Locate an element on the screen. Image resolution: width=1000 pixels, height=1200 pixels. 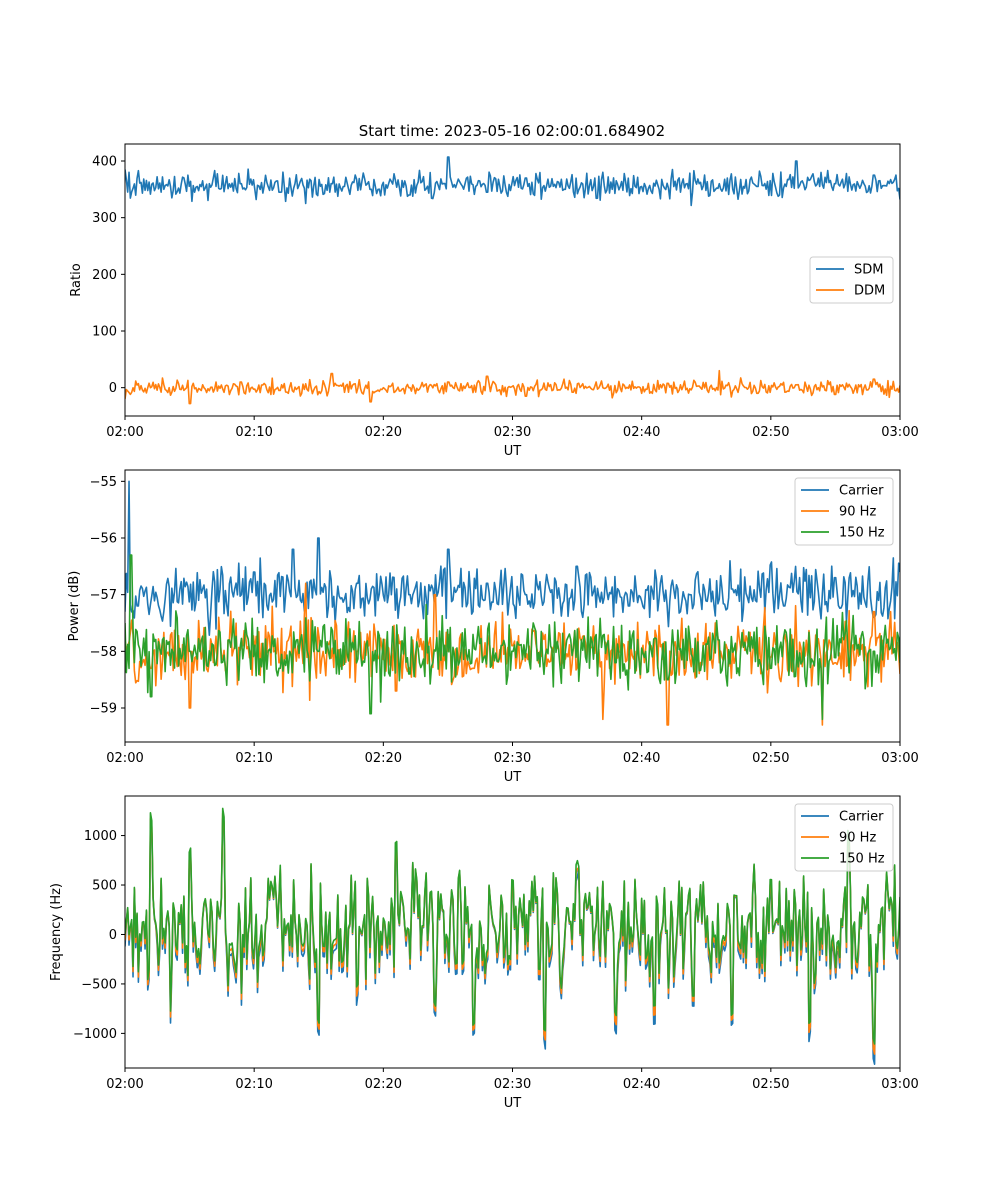
legend-label: SDM is located at coordinates (868, 270).